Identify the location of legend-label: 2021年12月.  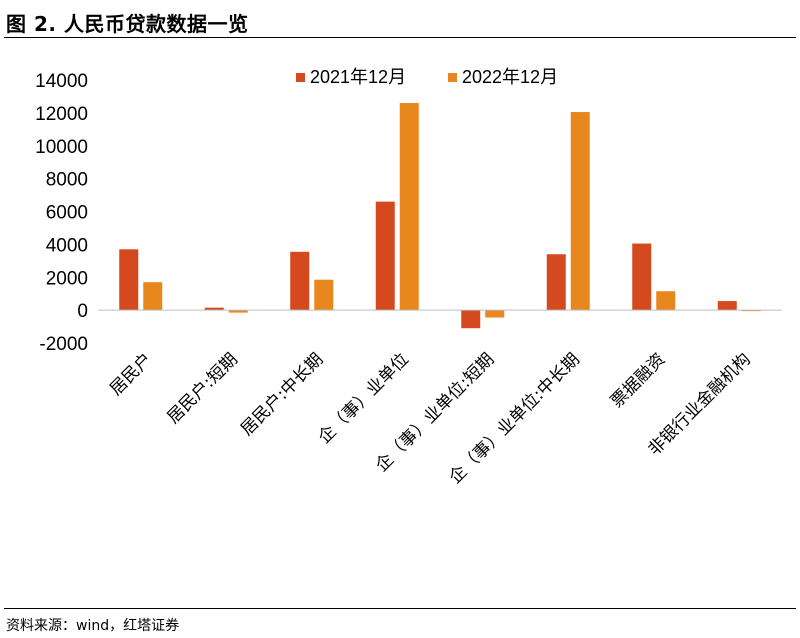
(358, 77).